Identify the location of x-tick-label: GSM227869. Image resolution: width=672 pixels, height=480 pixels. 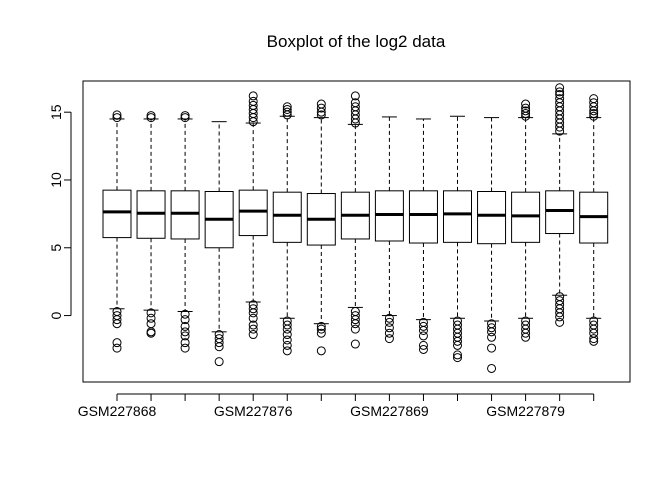
(389, 411).